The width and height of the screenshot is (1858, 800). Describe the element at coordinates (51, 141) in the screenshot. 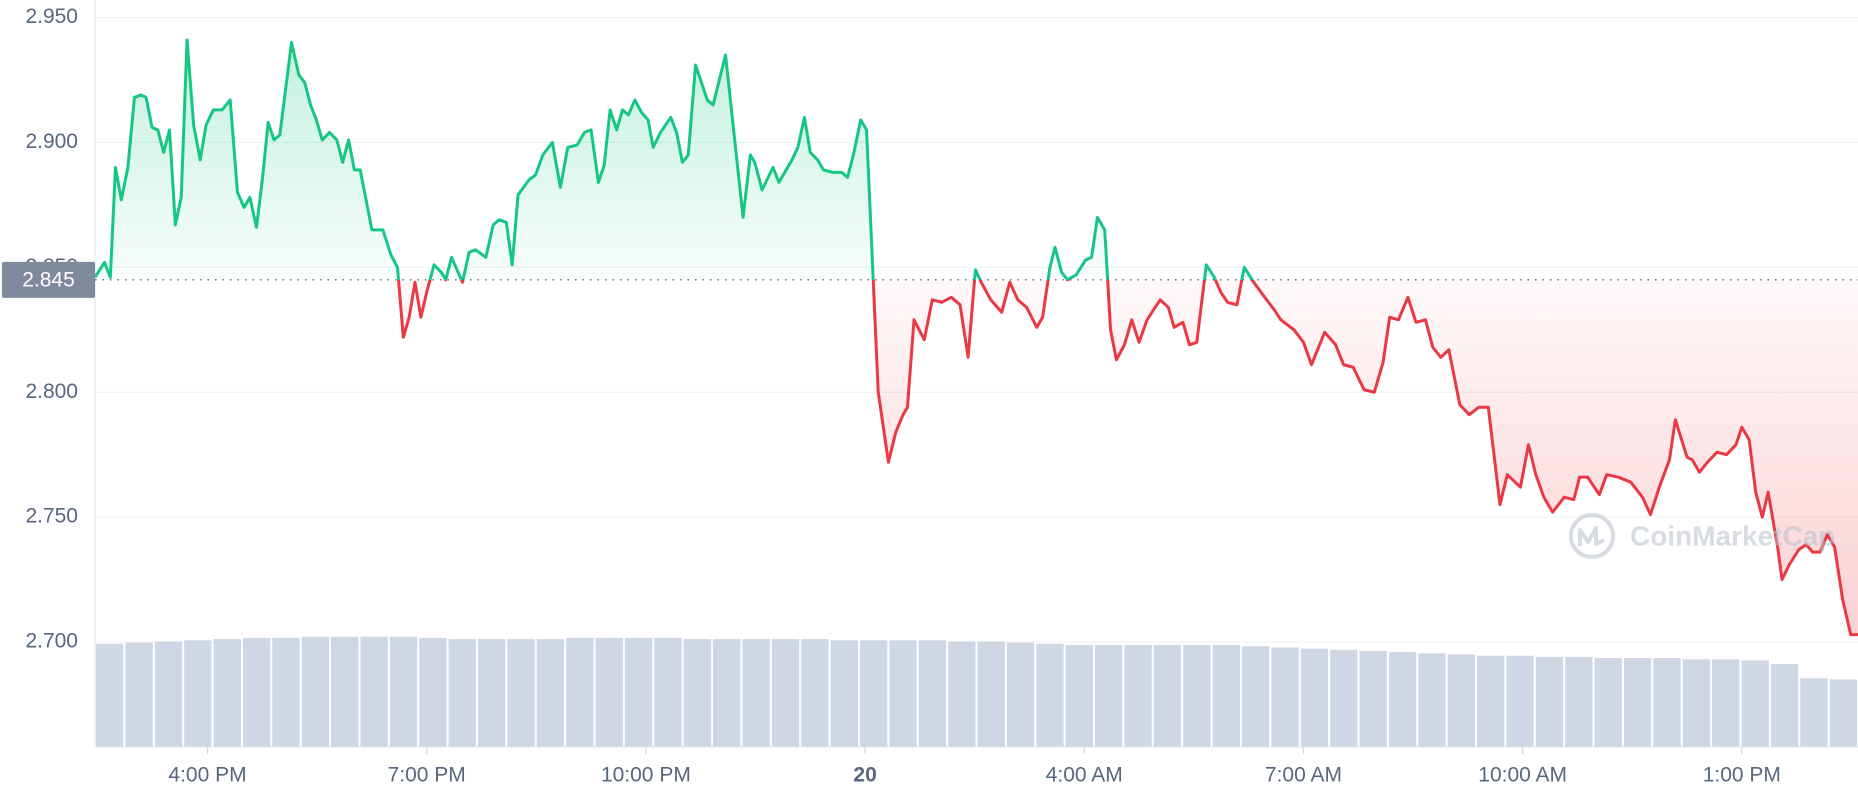

I see `y-tick-label: 2.900` at that location.